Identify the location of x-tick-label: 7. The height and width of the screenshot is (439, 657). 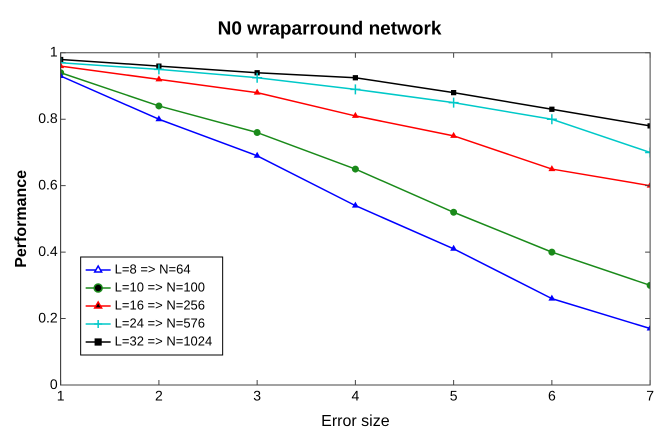
(650, 395).